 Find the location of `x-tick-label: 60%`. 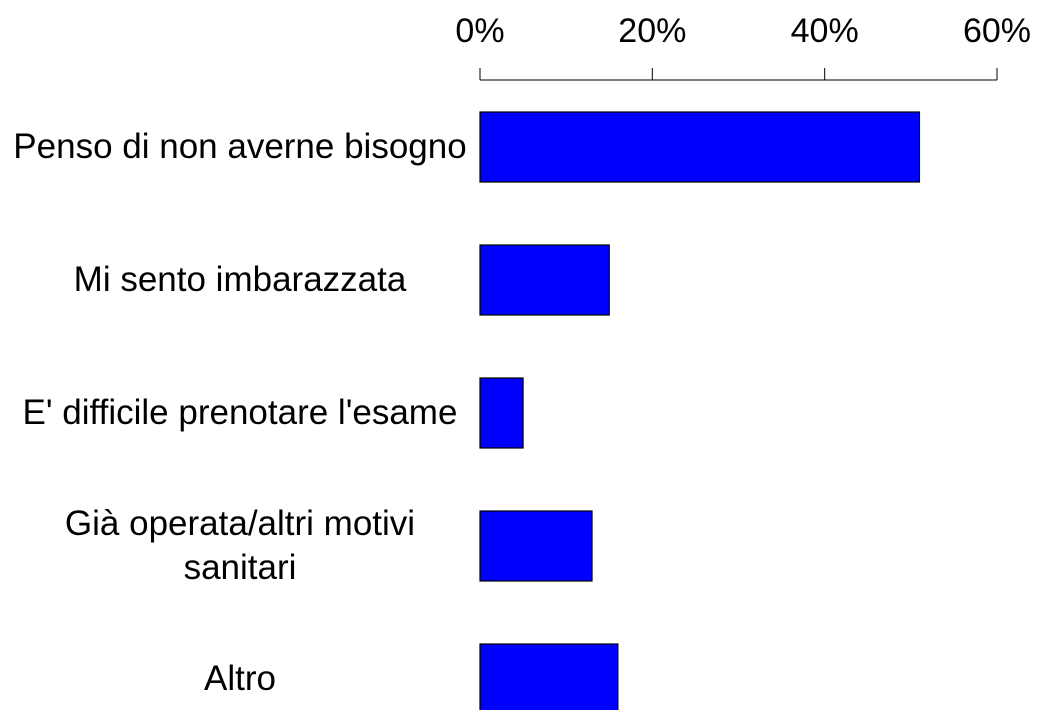

x-tick-label: 60% is located at coordinates (997, 31).